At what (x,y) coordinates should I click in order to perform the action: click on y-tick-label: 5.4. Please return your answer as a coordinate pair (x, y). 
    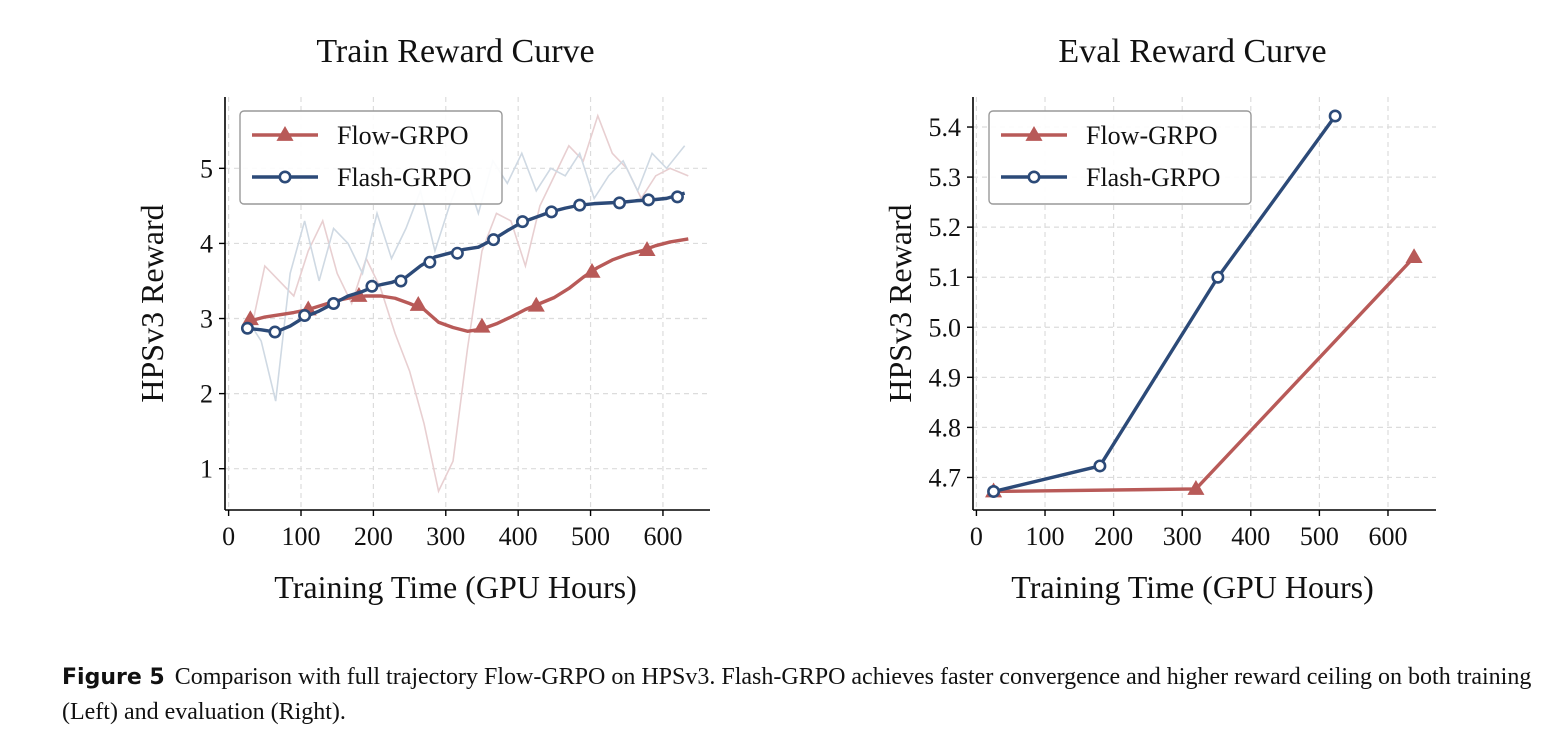
    Looking at the image, I should click on (945, 127).